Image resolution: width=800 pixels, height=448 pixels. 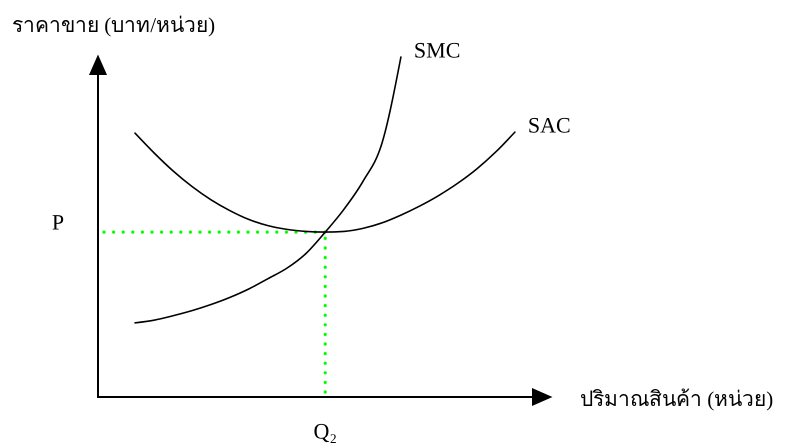 What do you see at coordinates (114, 25) in the screenshot?
I see `y-axis-title: ราคาขาย (บาท/หน่วย)` at bounding box center [114, 25].